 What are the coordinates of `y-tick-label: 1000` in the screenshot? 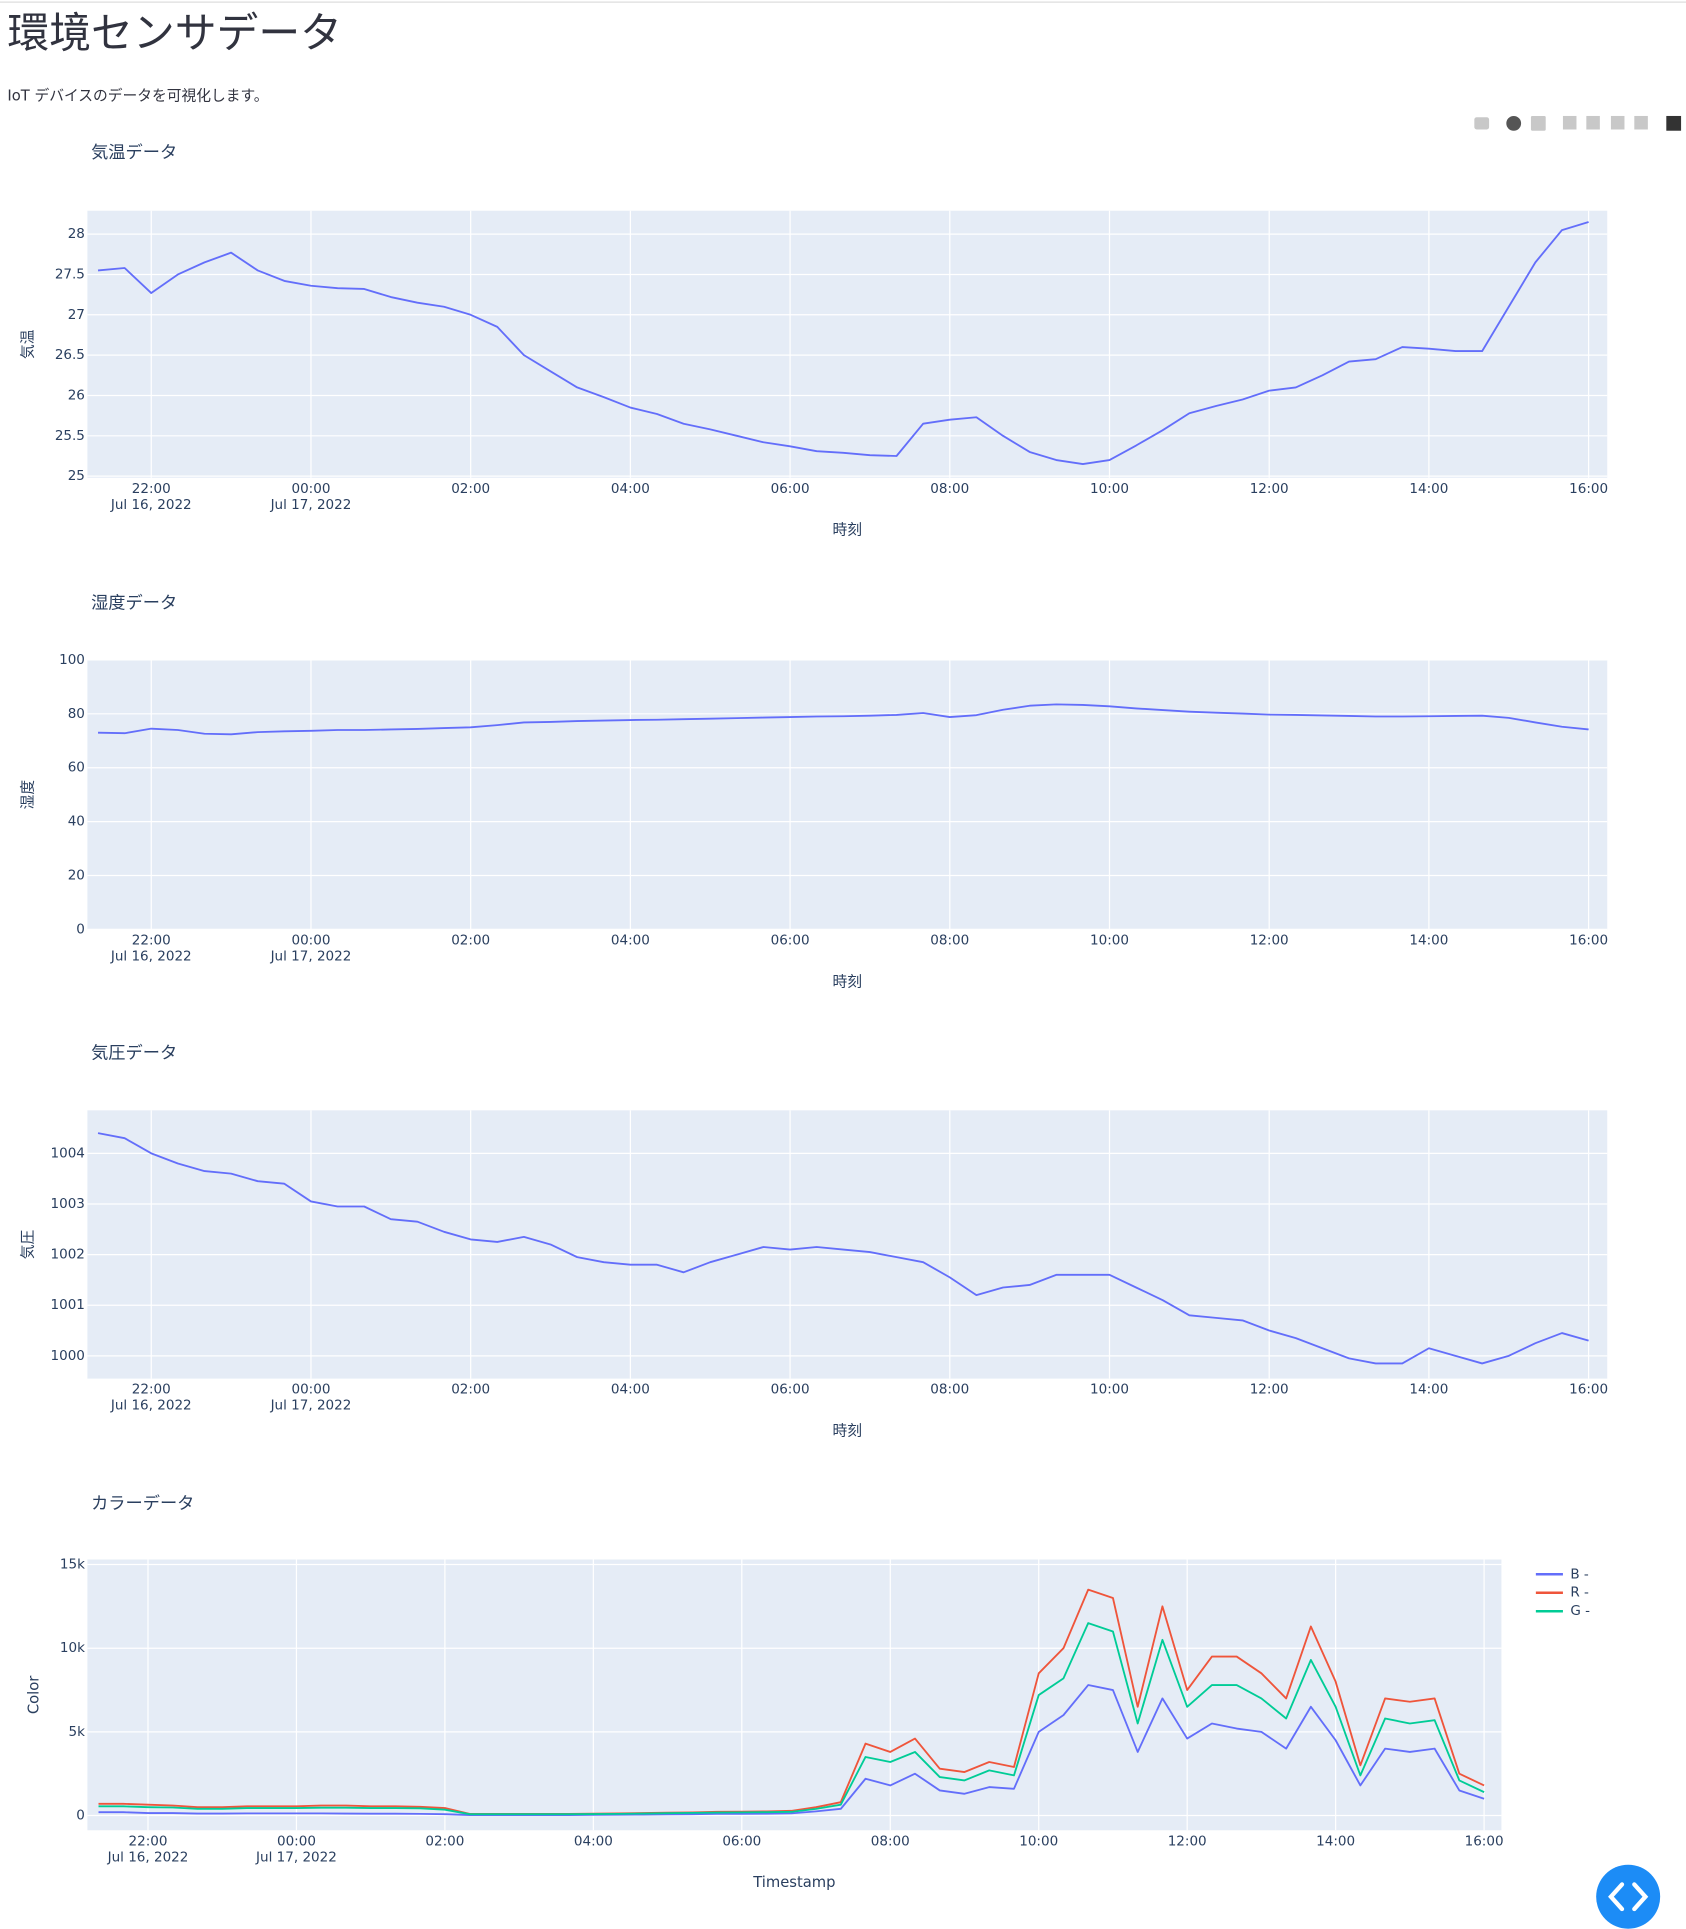 It's located at (68, 1356).